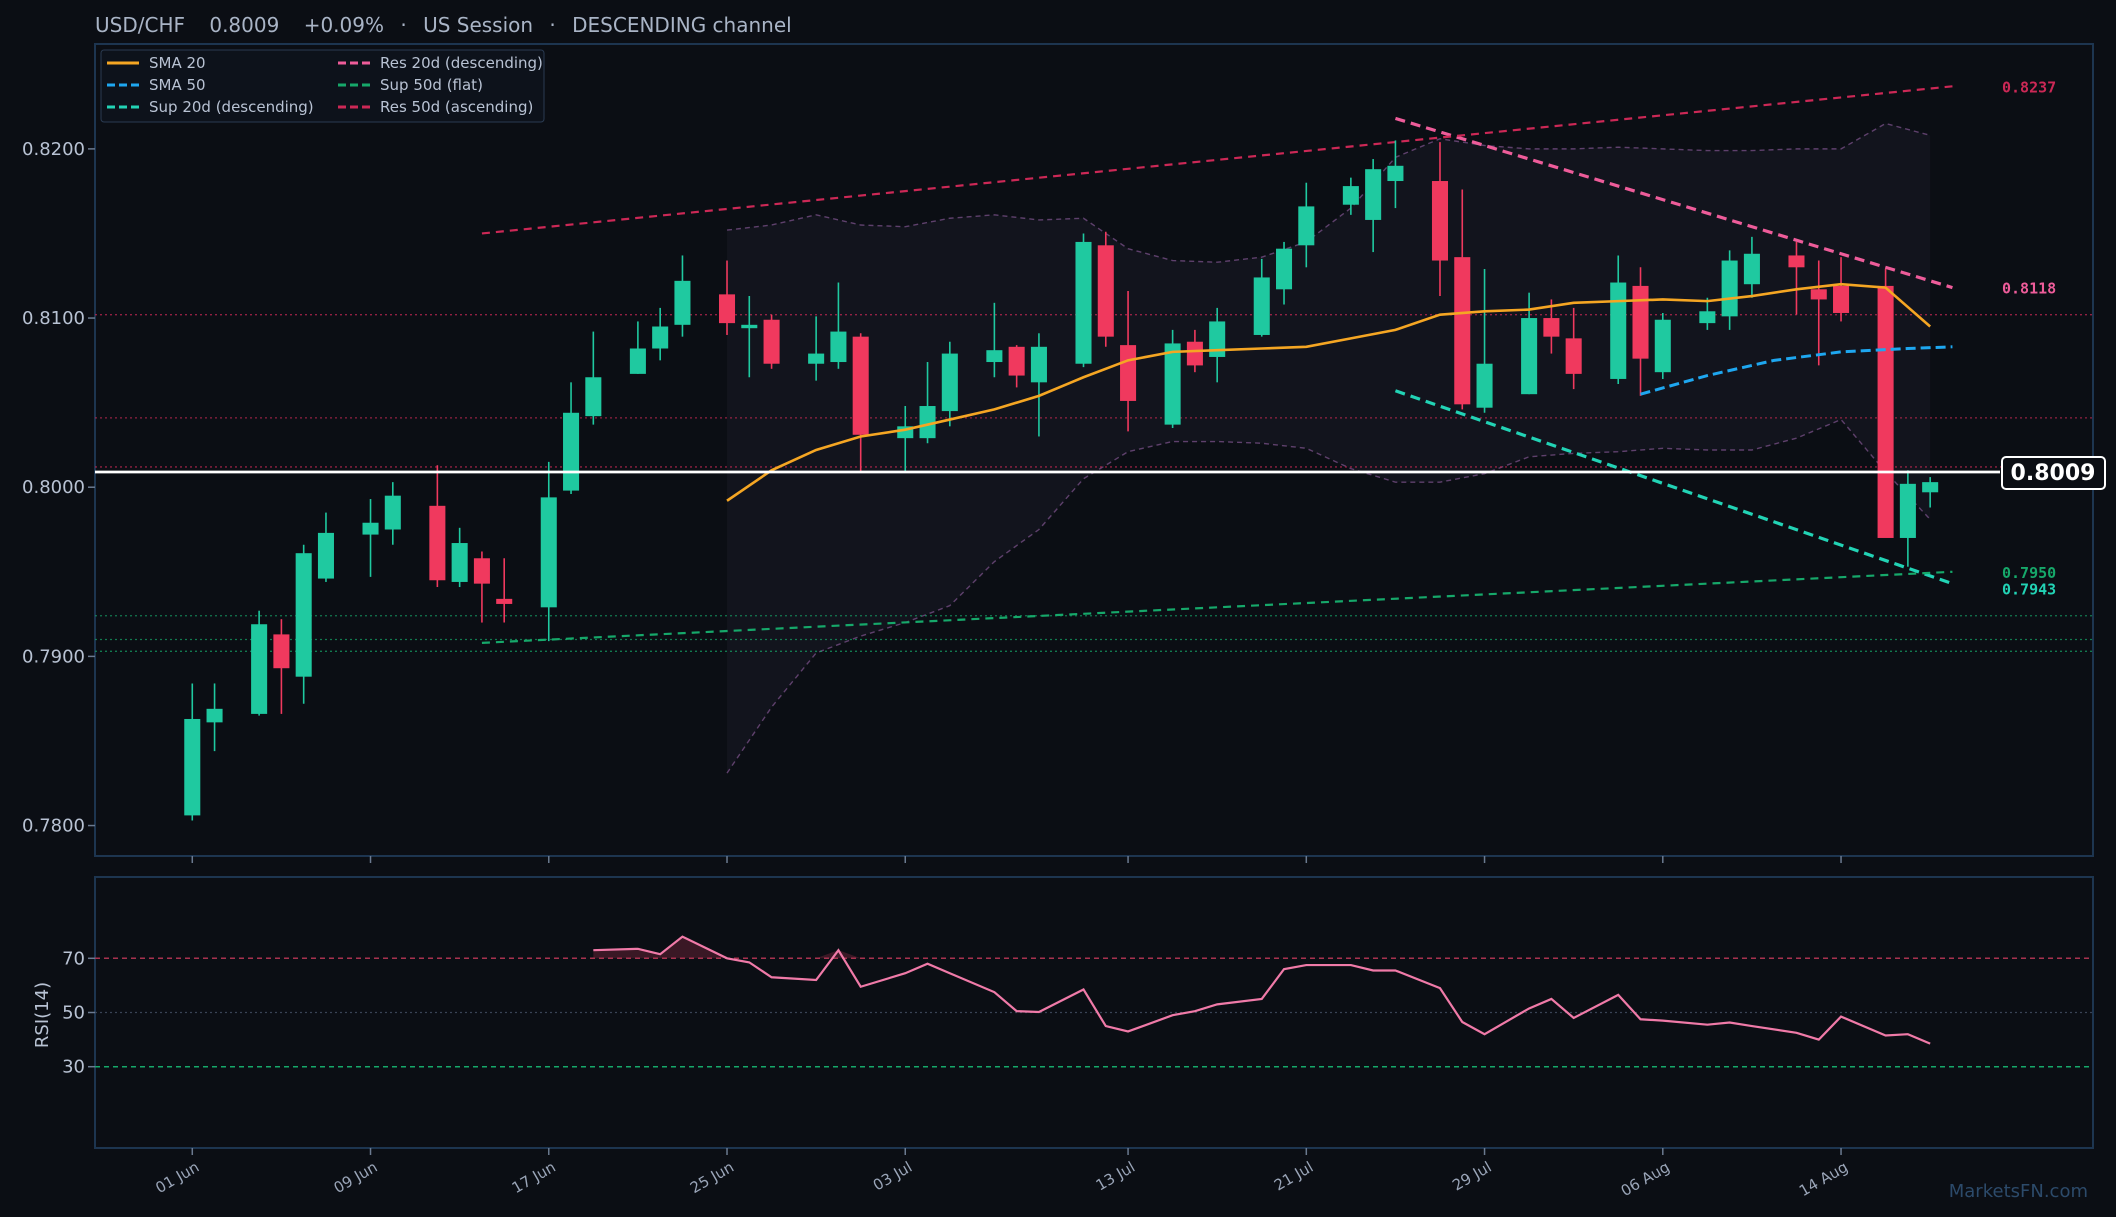  What do you see at coordinates (53, 487) in the screenshot?
I see `price-tick-label: 0.8000` at bounding box center [53, 487].